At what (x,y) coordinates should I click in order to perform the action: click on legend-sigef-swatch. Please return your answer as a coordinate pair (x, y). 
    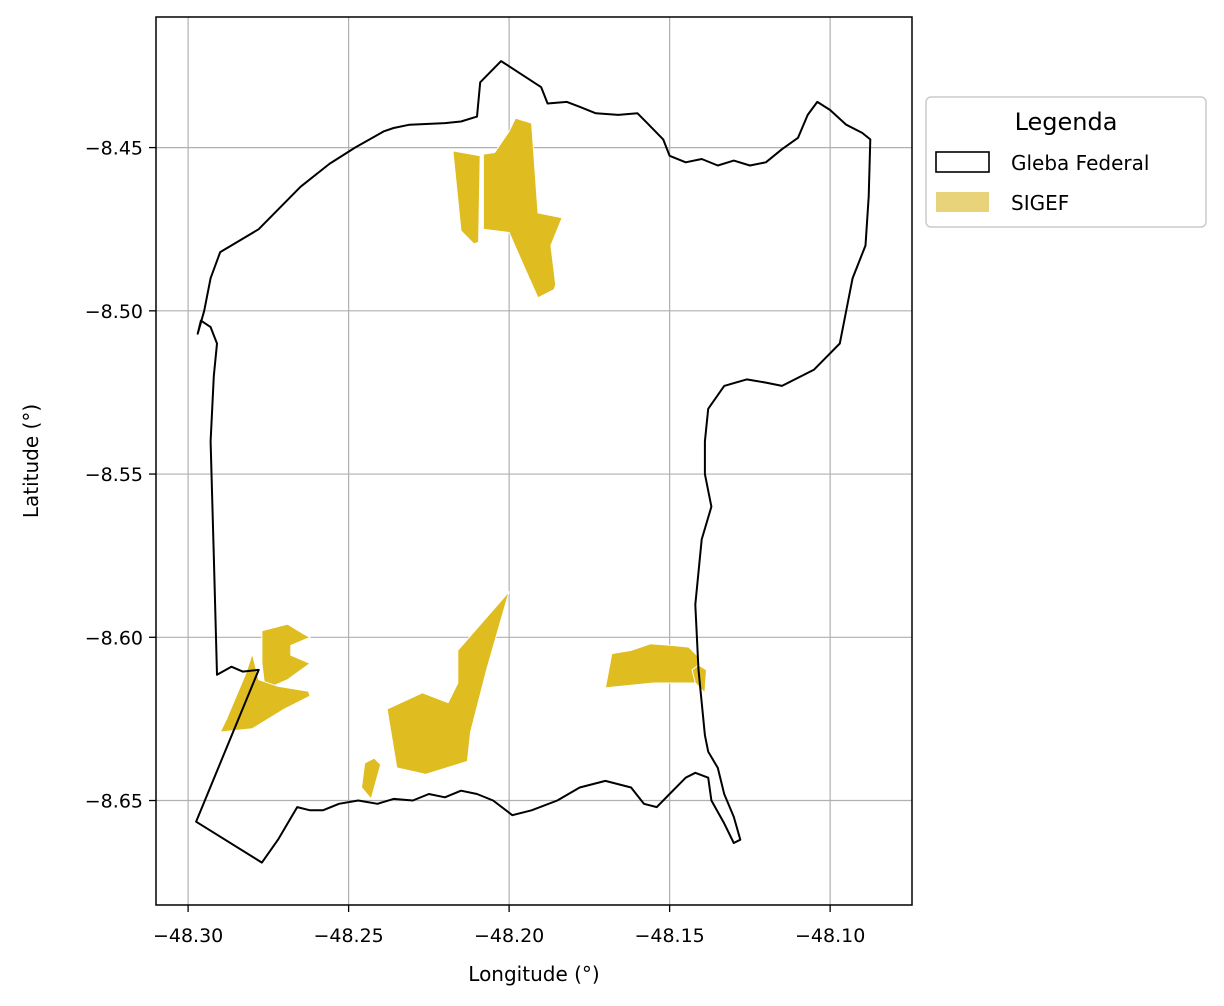
    Looking at the image, I should click on (962, 202).